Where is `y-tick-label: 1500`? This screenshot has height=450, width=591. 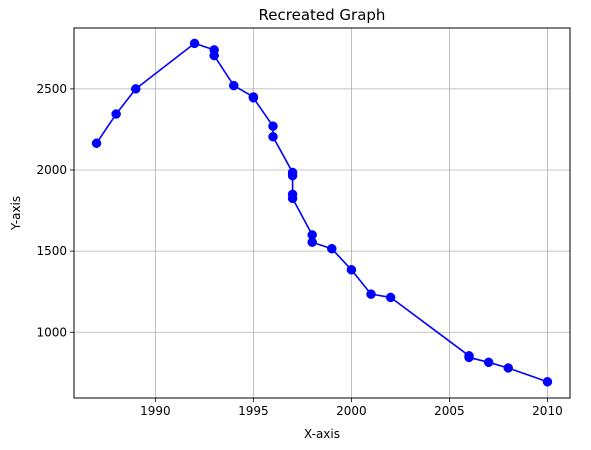 y-tick-label: 1500 is located at coordinates (51, 251).